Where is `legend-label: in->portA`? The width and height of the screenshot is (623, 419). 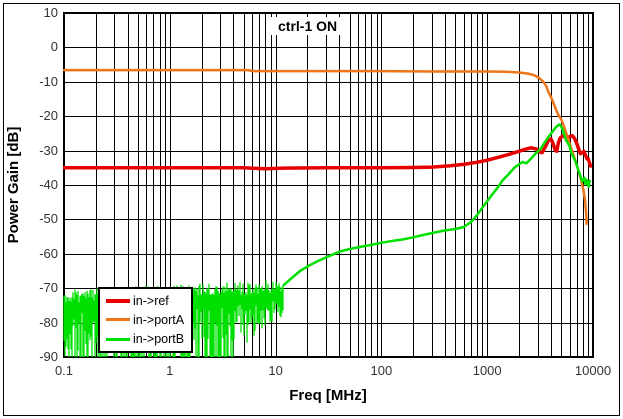
legend-label: in->portA is located at coordinates (159, 319).